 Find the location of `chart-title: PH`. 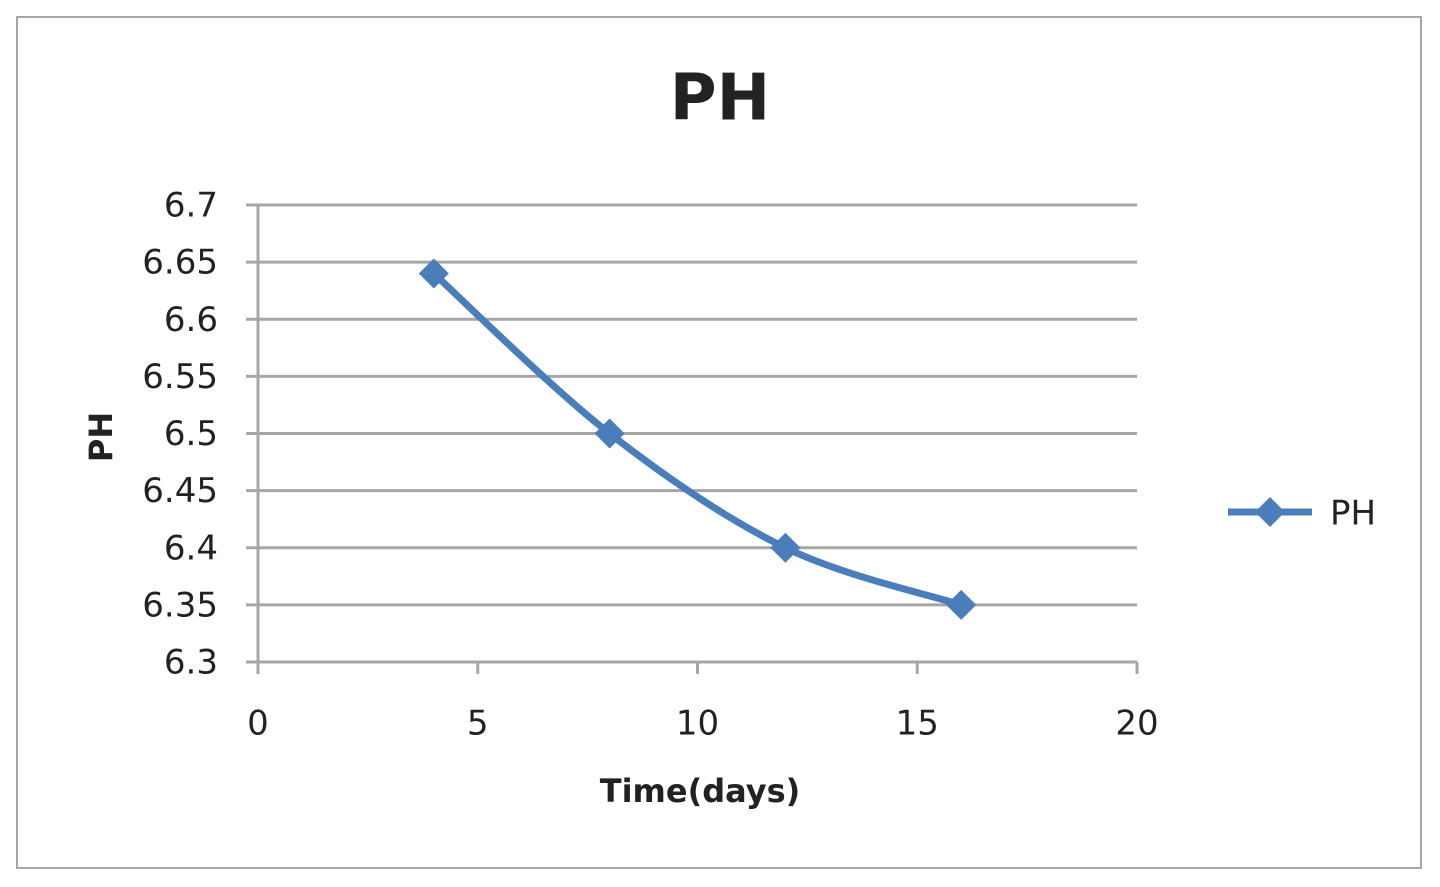

chart-title: PH is located at coordinates (720, 99).